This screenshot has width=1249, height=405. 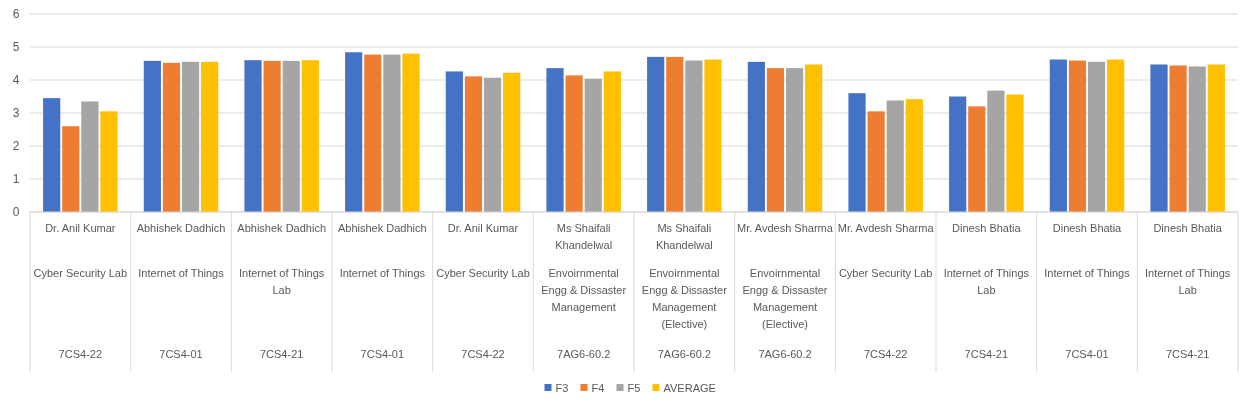 What do you see at coordinates (885, 291) in the screenshot?
I see `category-label: Mr. Avdesh Sharma Cyber Security Lab 7CS4-22` at bounding box center [885, 291].